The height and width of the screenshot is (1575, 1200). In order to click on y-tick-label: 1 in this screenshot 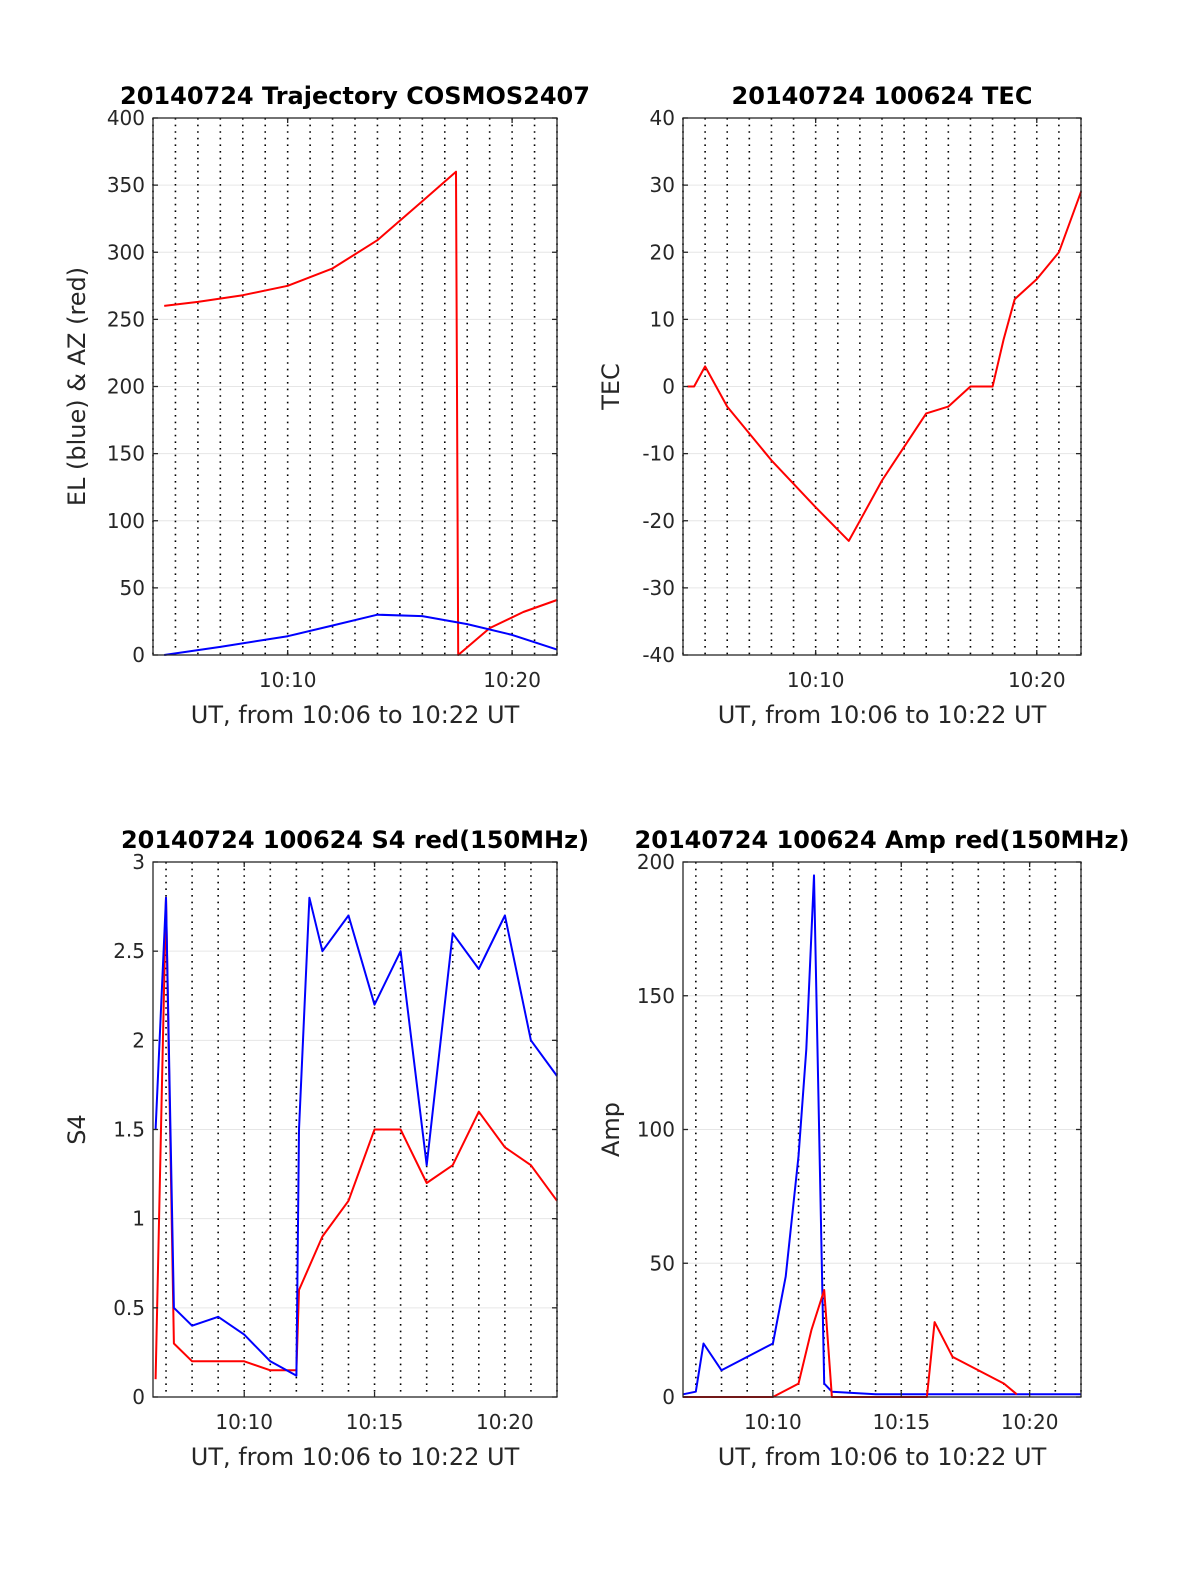, I will do `click(138, 1219)`.